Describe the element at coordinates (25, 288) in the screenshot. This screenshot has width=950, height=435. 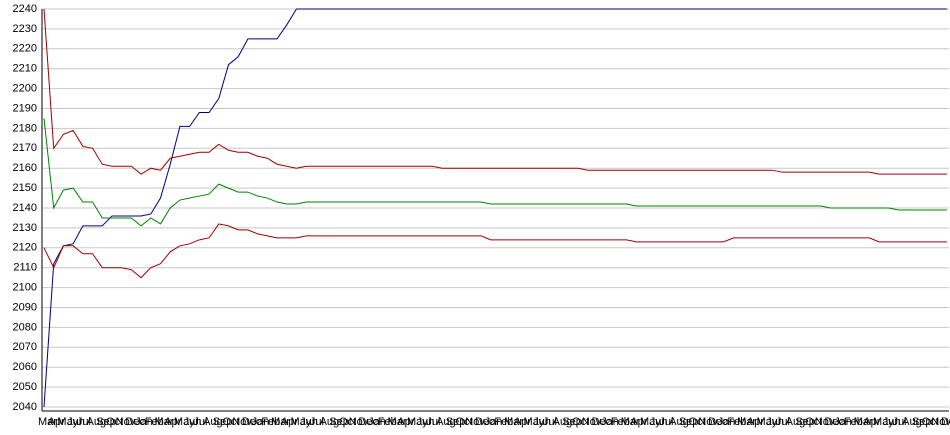
I see `y-tick-label: 2100` at that location.